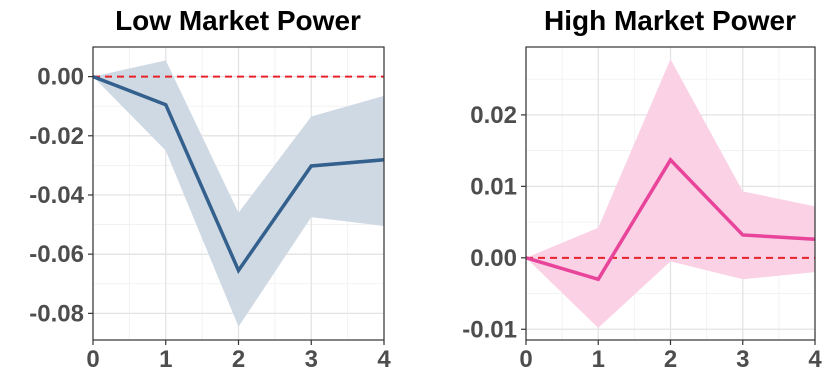 The height and width of the screenshot is (379, 825). Describe the element at coordinates (489, 329) in the screenshot. I see `y-tick-label: -0.01` at that location.